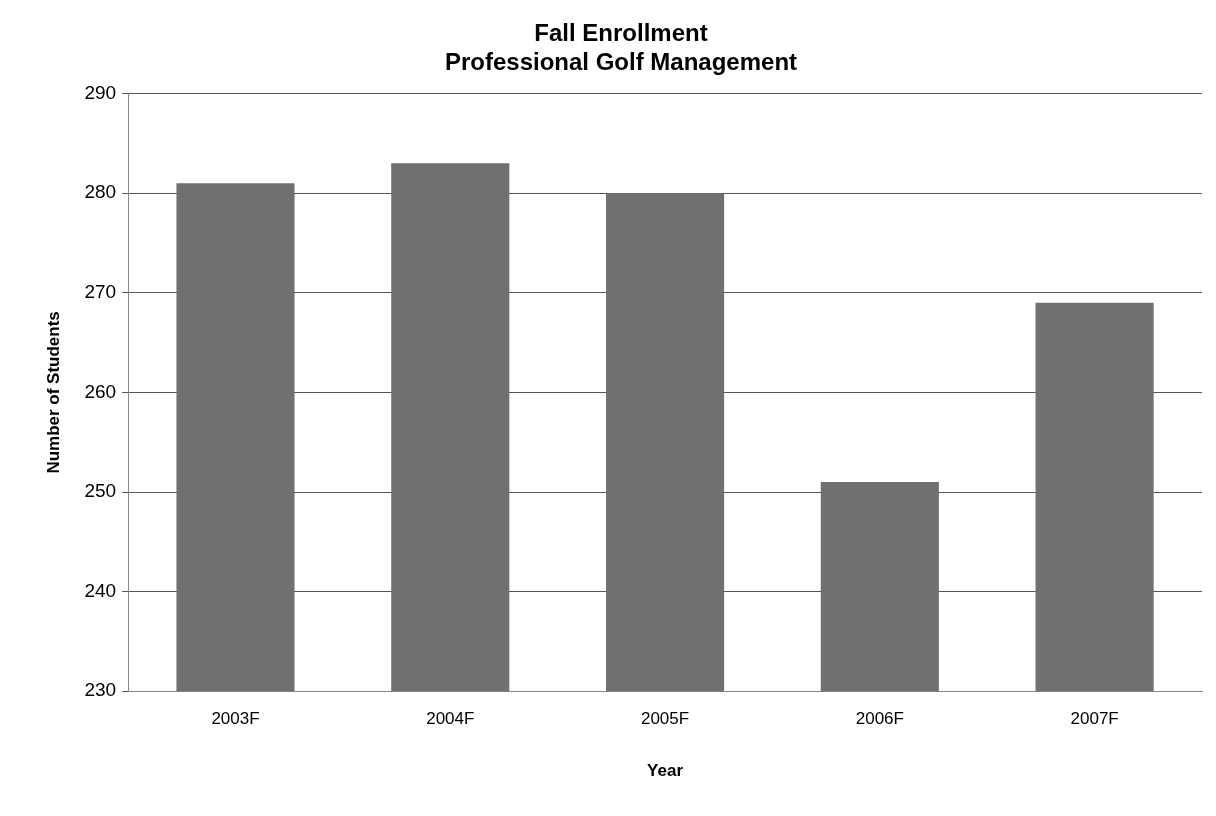 The height and width of the screenshot is (816, 1216). Describe the element at coordinates (100, 391) in the screenshot. I see `y-tick-label: 260` at that location.